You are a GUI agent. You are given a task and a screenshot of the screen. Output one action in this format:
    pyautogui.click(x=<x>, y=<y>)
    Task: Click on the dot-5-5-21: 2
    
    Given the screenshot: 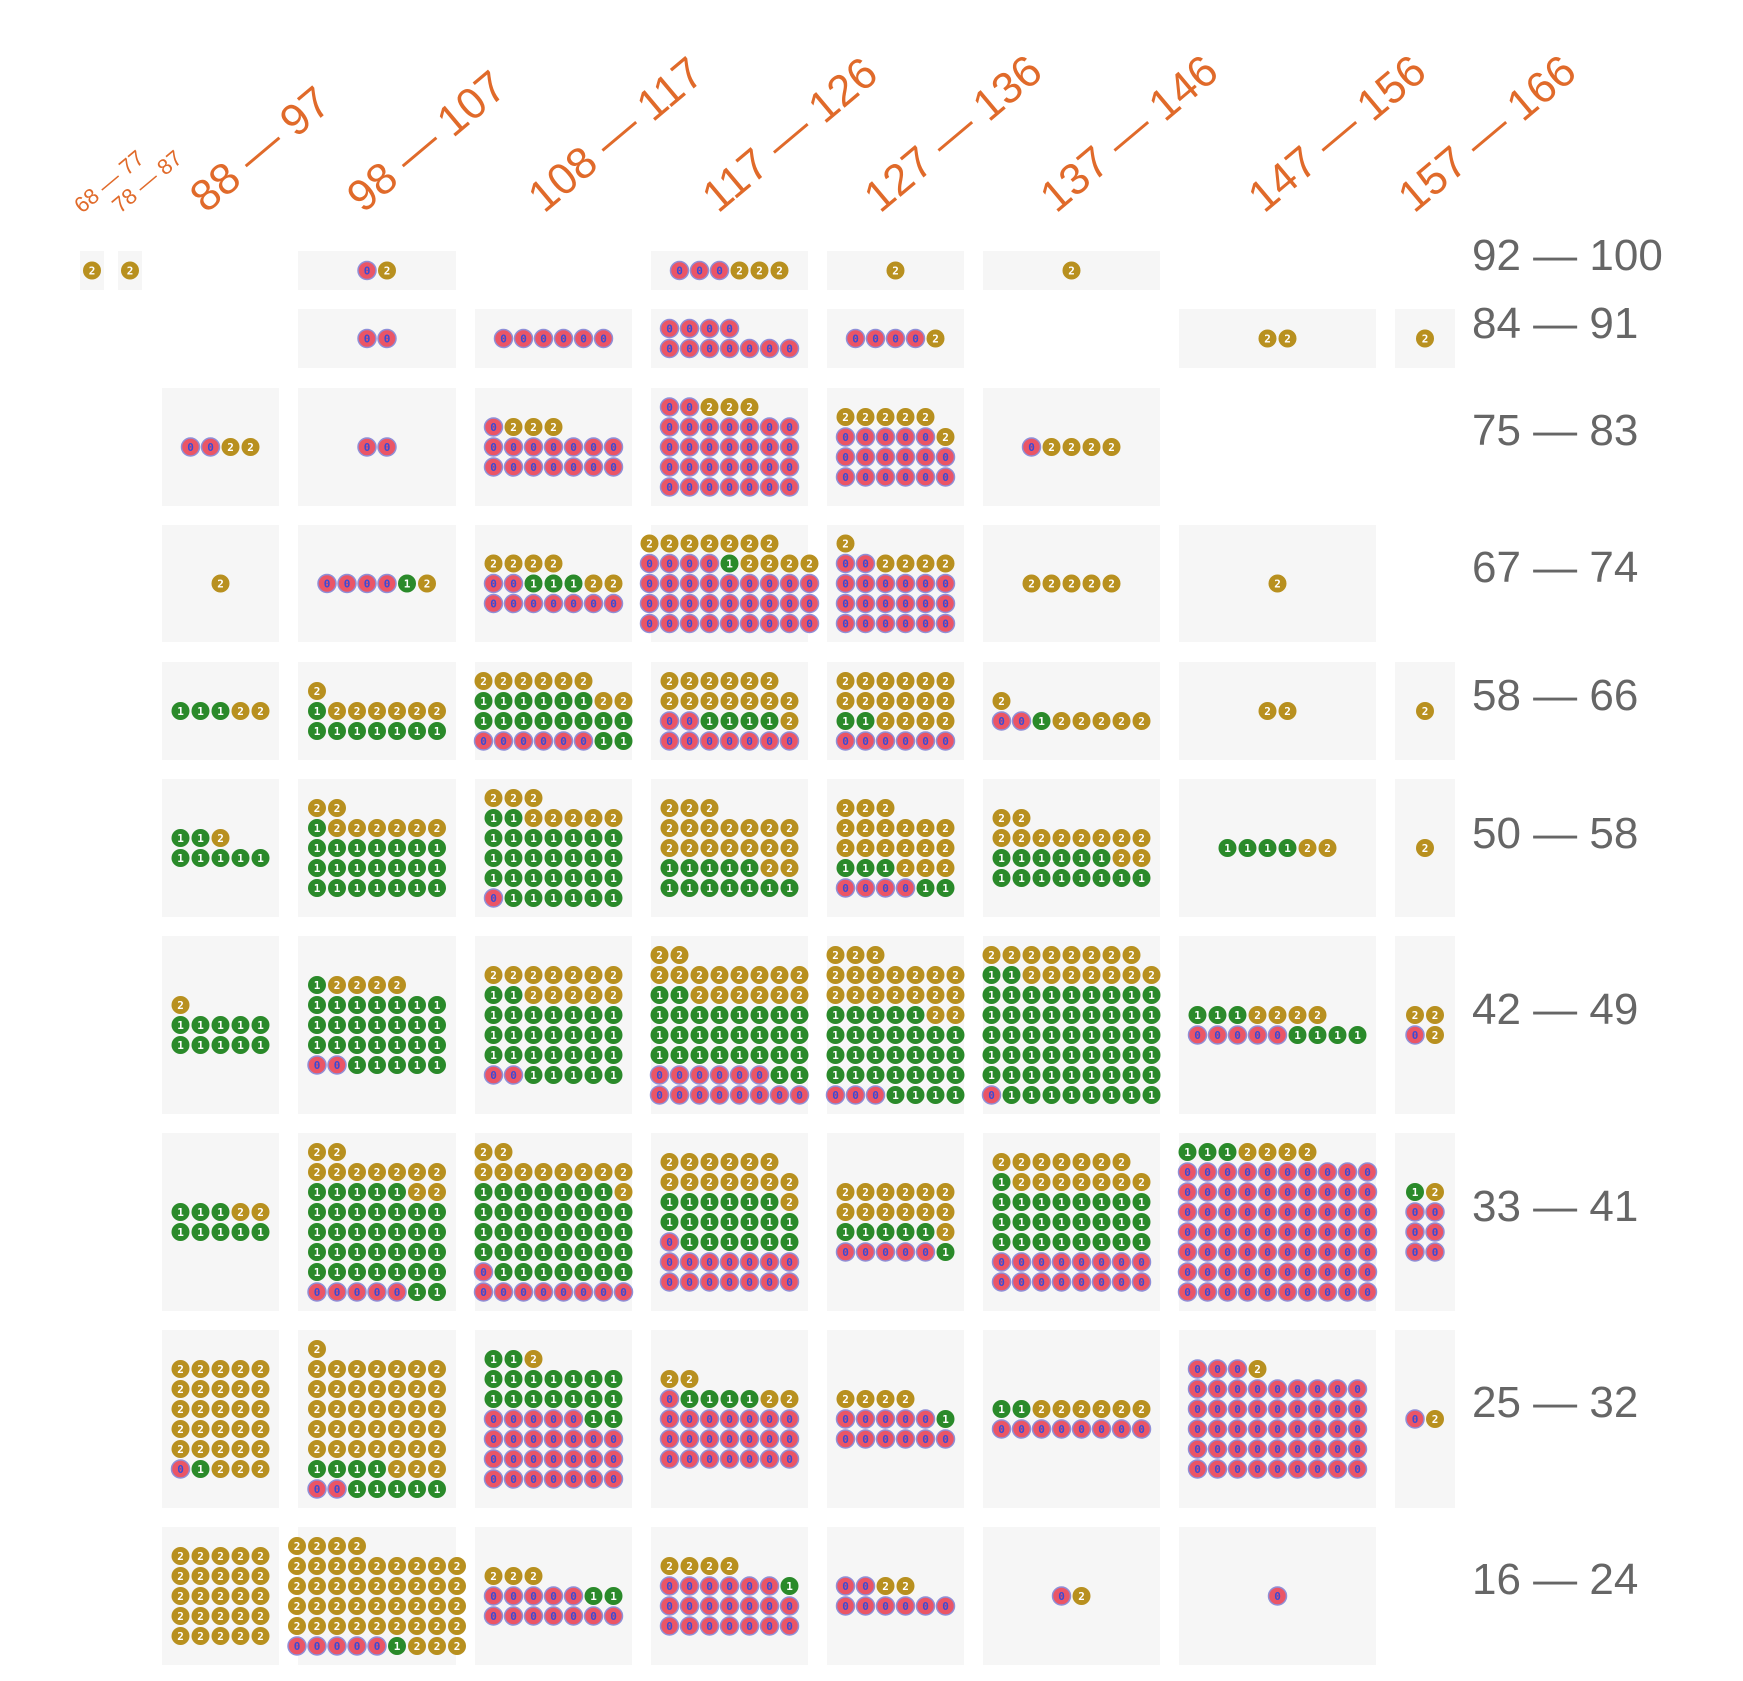 What is the action you would take?
    pyautogui.click(x=669, y=828)
    